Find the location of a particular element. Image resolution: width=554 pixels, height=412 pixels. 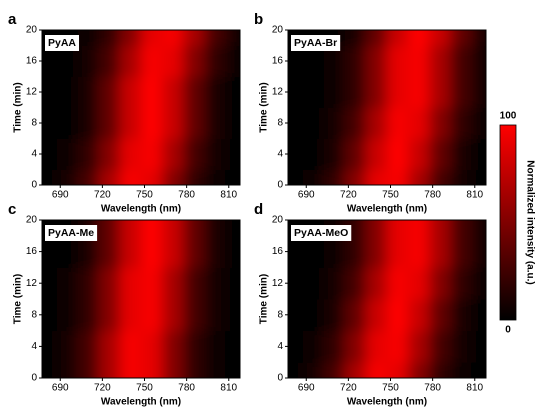

y-tick-label: 8 is located at coordinates (280, 123).